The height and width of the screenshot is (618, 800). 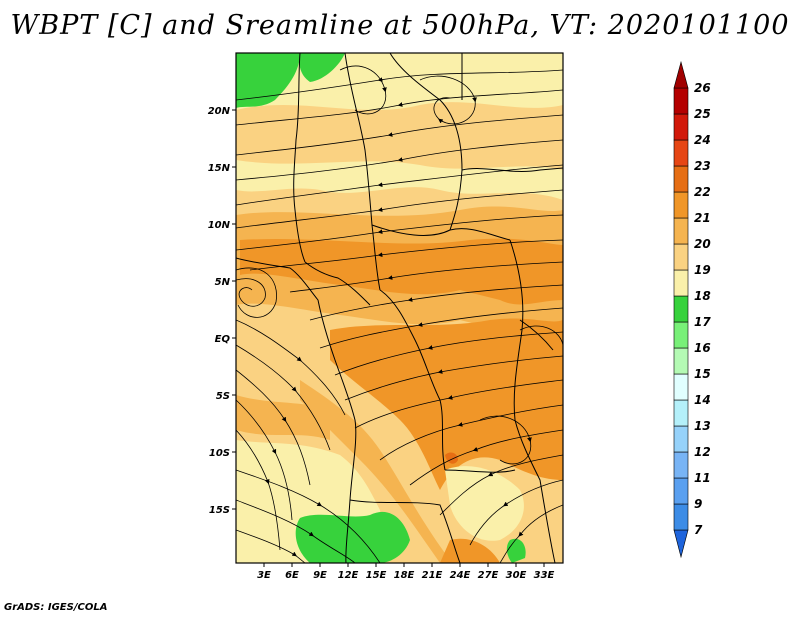 I want to click on field-green-nw, so click(x=268, y=80).